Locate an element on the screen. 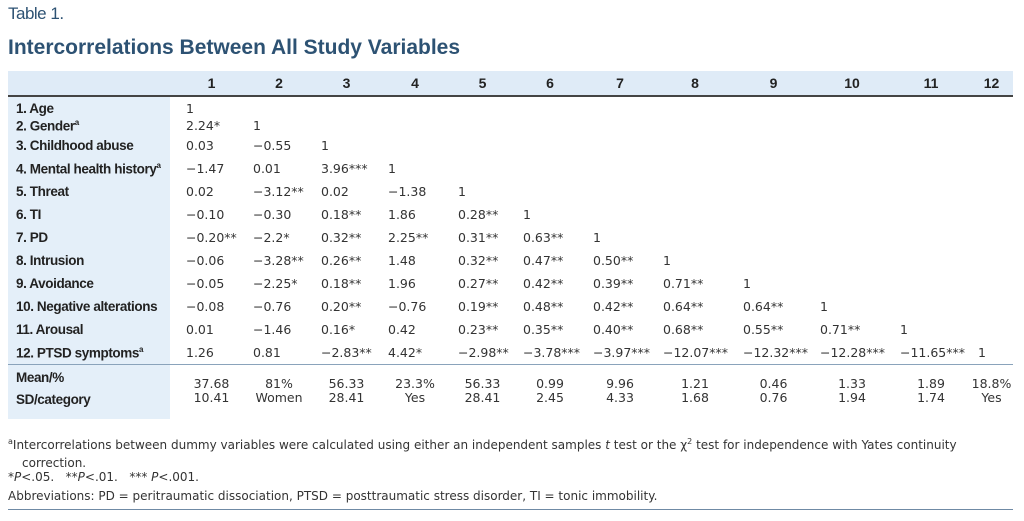 The height and width of the screenshot is (521, 1024). row-label-text: 4. Mental health history is located at coordinates (86, 169).